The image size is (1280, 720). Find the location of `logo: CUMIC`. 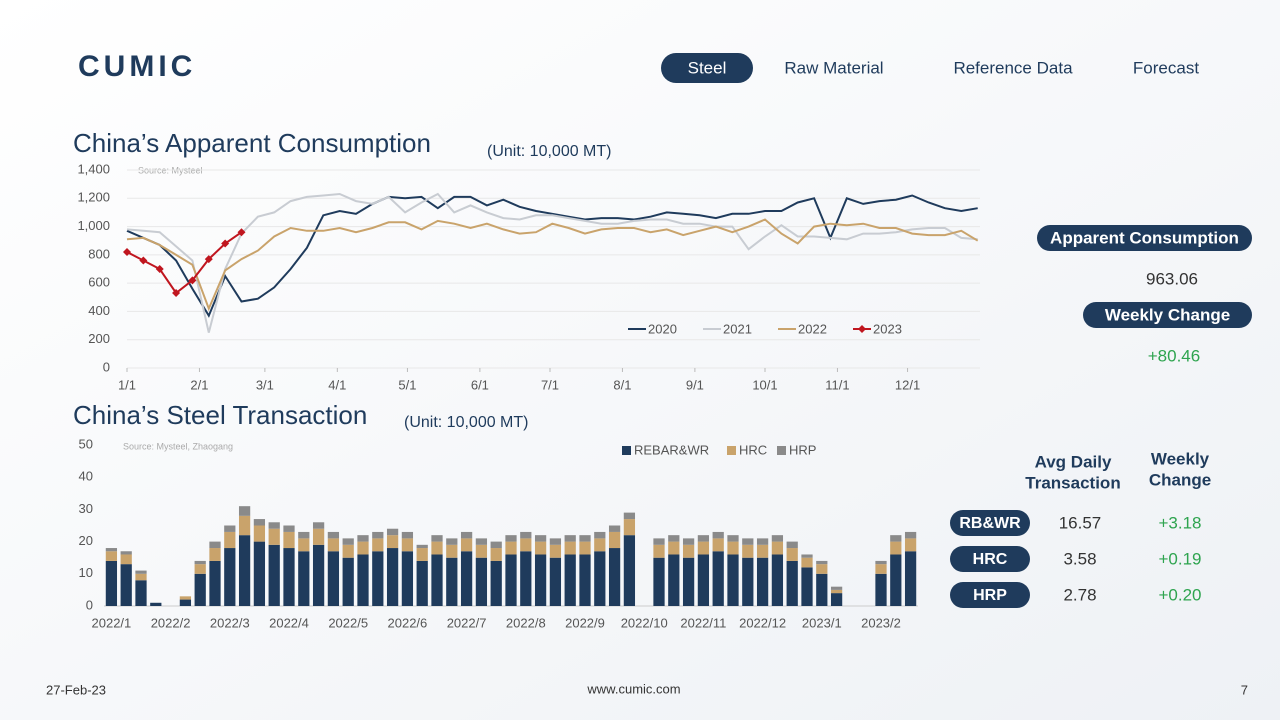

logo: CUMIC is located at coordinates (137, 66).